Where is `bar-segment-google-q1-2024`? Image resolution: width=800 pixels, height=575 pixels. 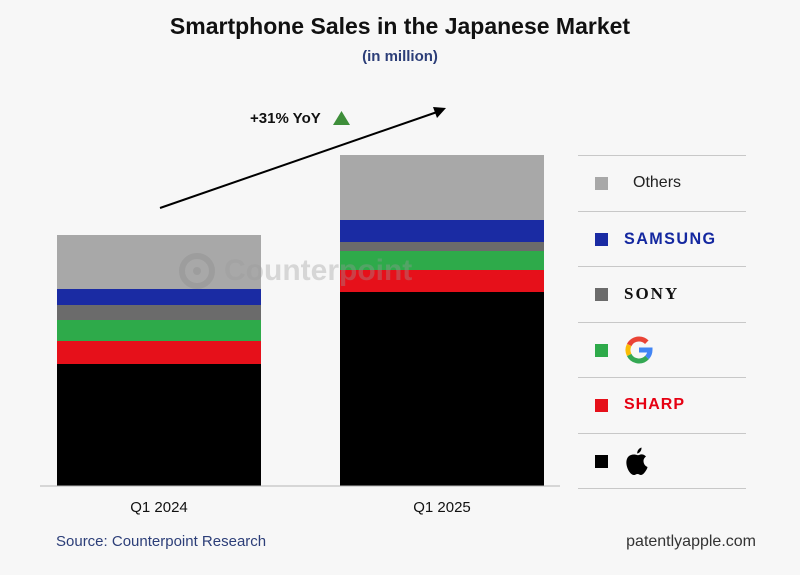
bar-segment-google-q1-2024 is located at coordinates (159, 330).